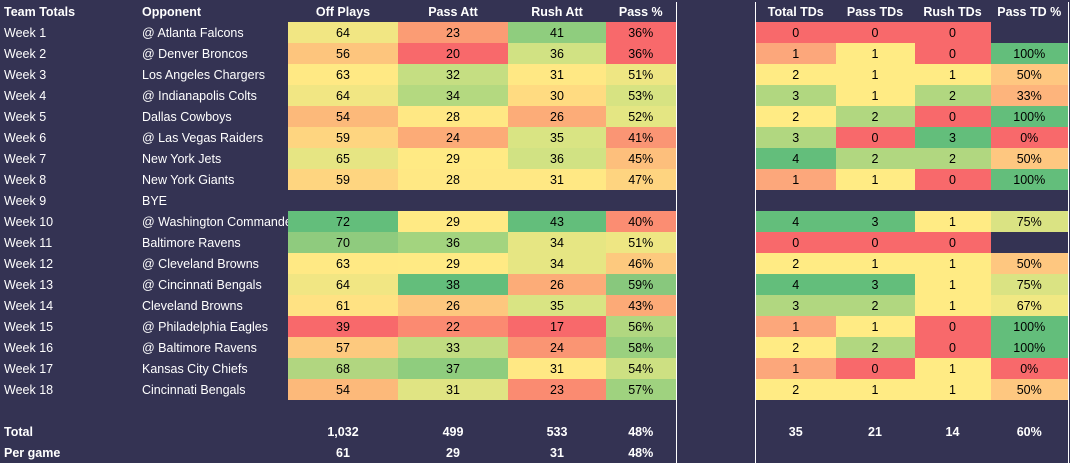  What do you see at coordinates (640, 12) in the screenshot?
I see `header-pass-pct: Pass %` at bounding box center [640, 12].